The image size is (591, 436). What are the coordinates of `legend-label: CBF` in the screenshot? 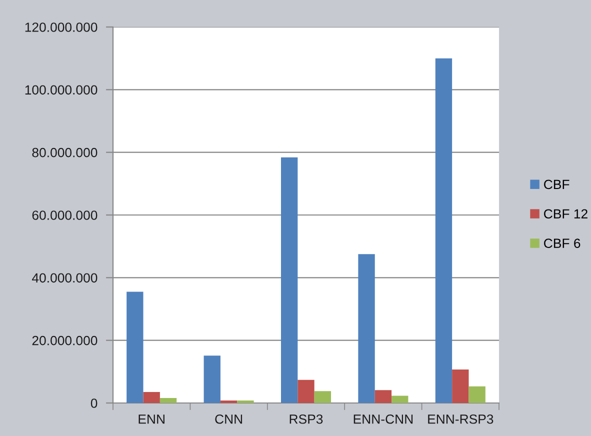 It's located at (557, 185).